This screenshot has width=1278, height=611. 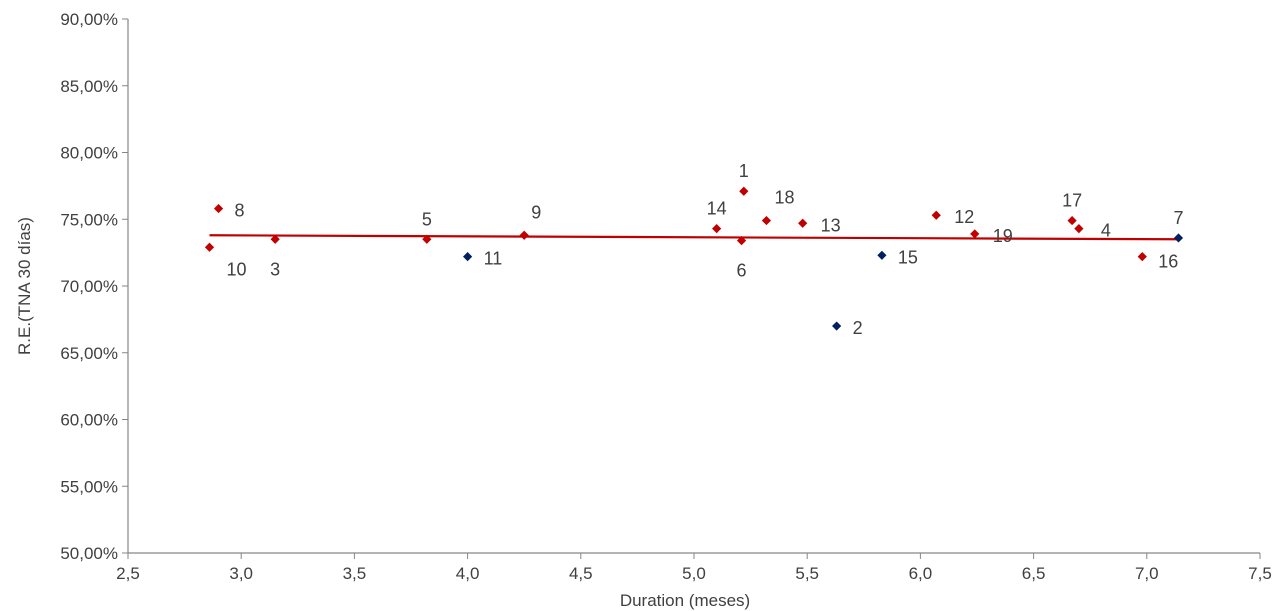 What do you see at coordinates (1178, 218) in the screenshot?
I see `point-label: 7` at bounding box center [1178, 218].